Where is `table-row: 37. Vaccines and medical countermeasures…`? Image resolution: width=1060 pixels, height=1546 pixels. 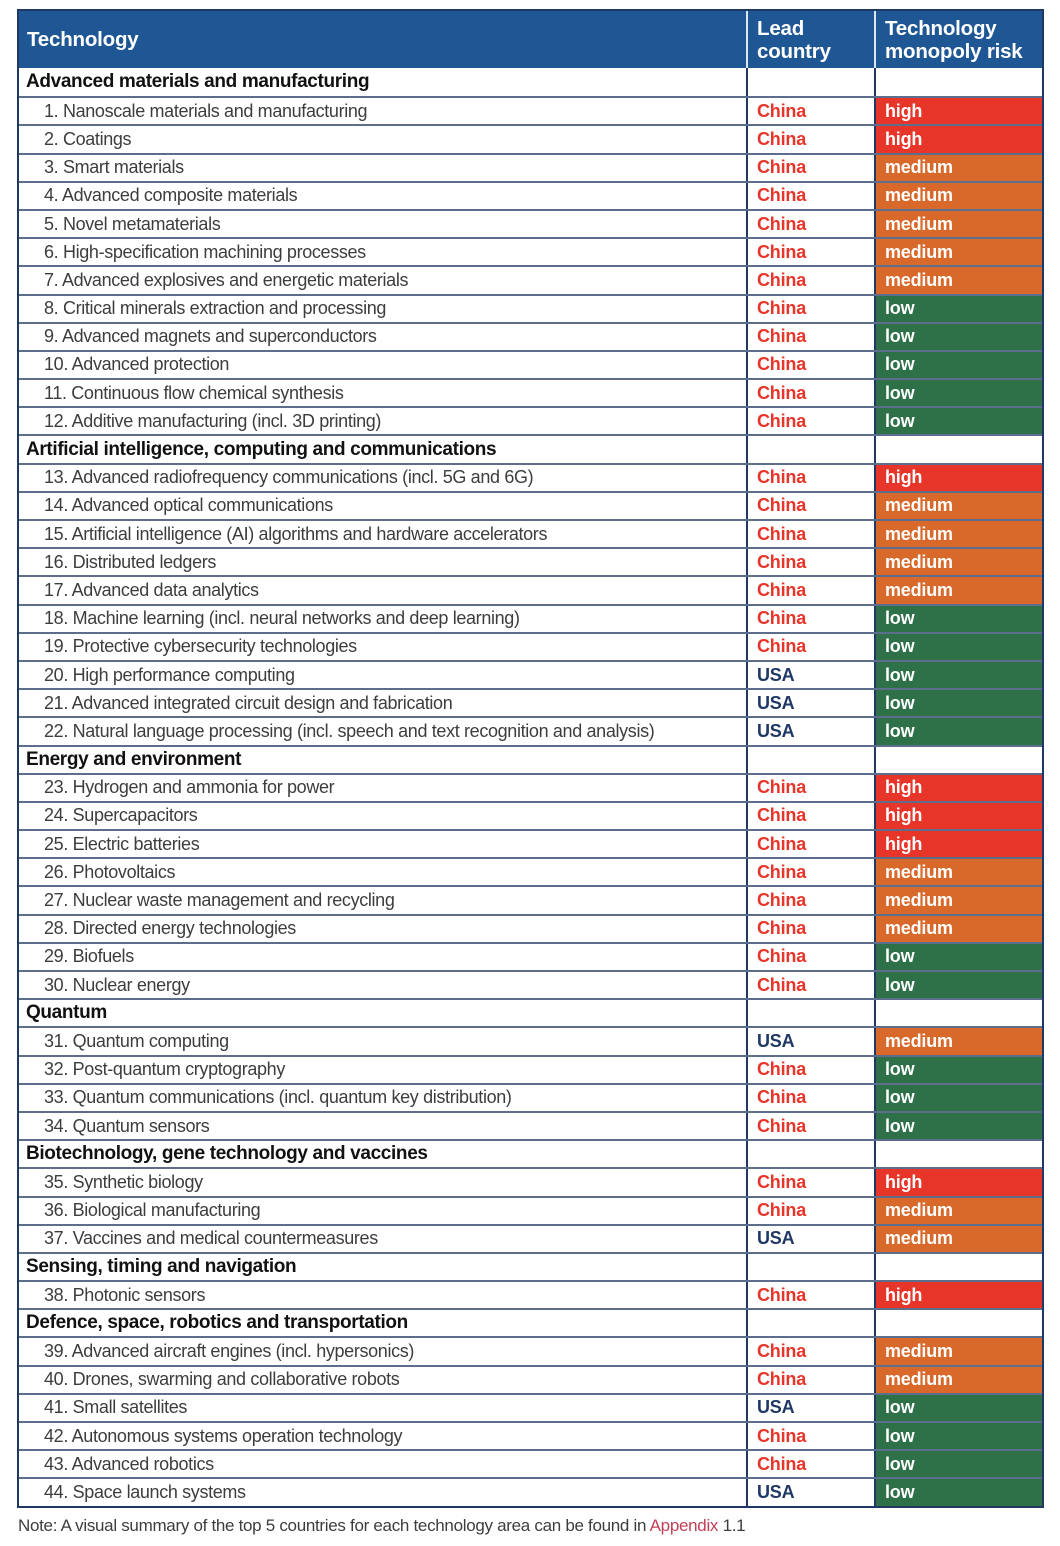
table-row: 37. Vaccines and medical countermeasures… is located at coordinates (530, 1237).